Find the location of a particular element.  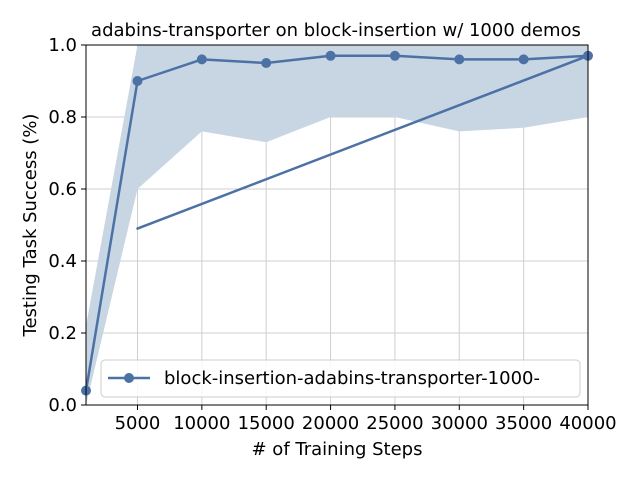

x-tick-label: 25000 is located at coordinates (394, 423).